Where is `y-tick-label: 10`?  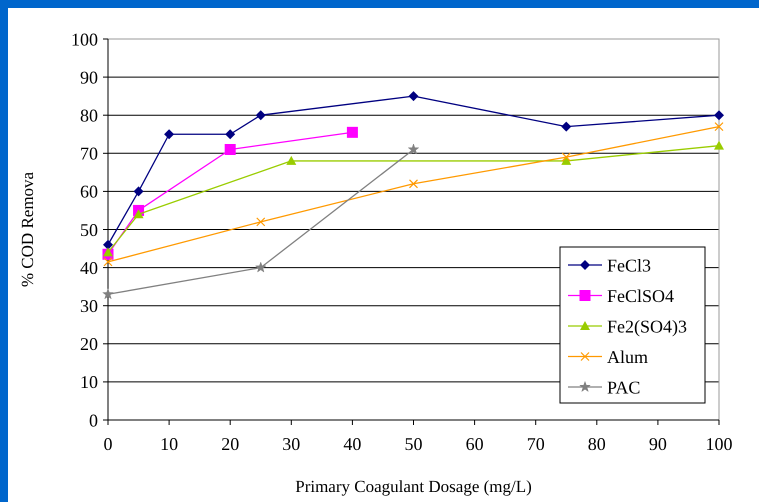
y-tick-label: 10 is located at coordinates (89, 382).